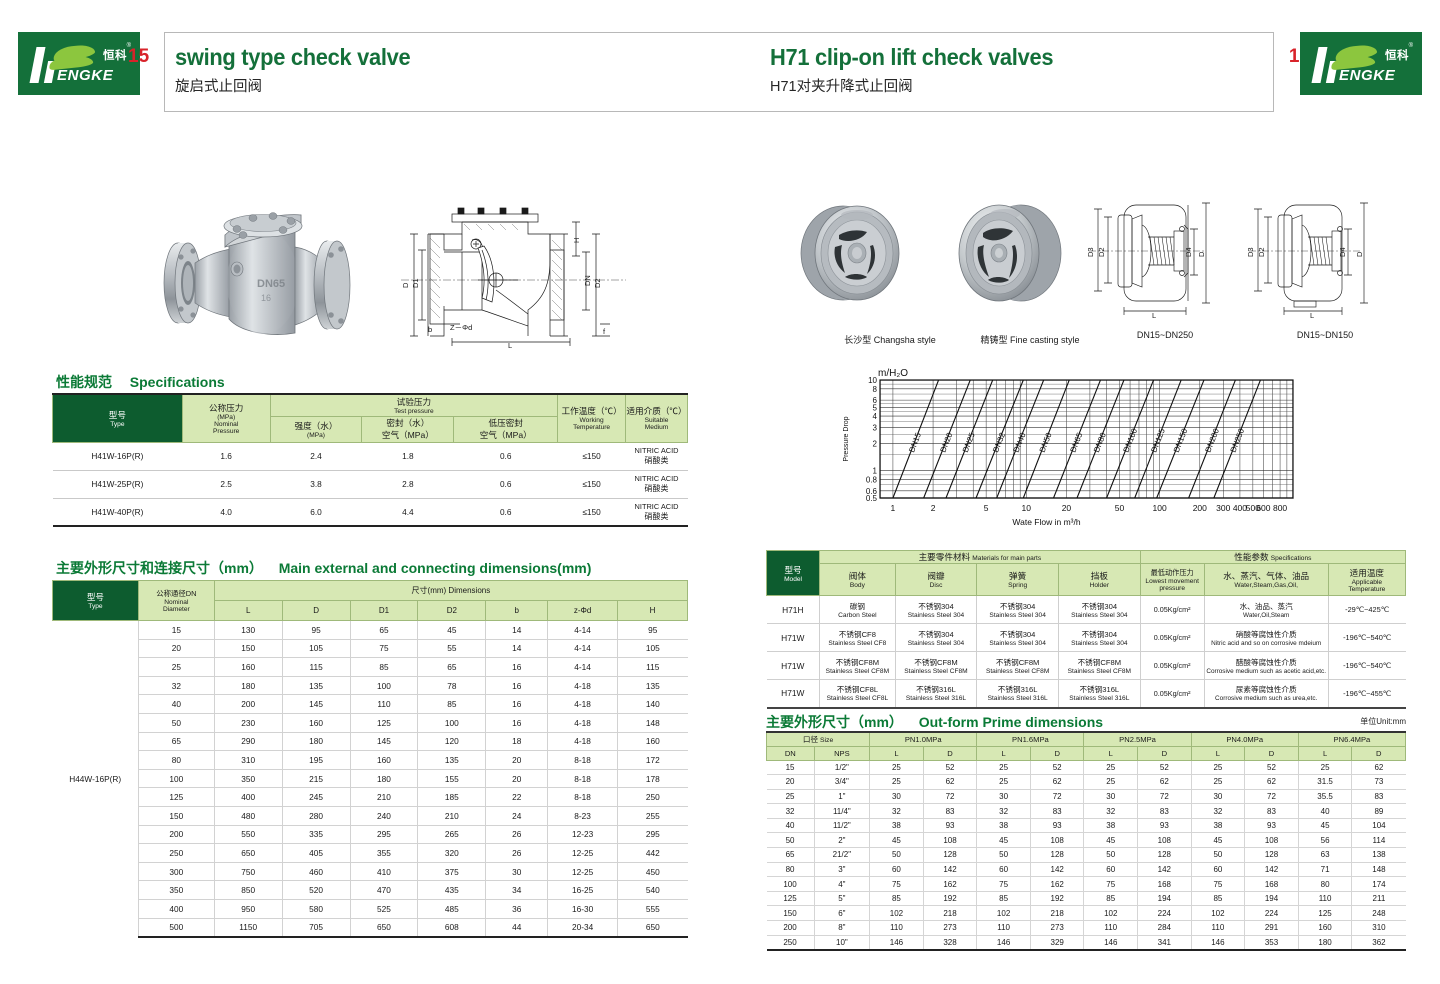  What do you see at coordinates (176, 890) in the screenshot?
I see `cell-dn: 350` at bounding box center [176, 890].